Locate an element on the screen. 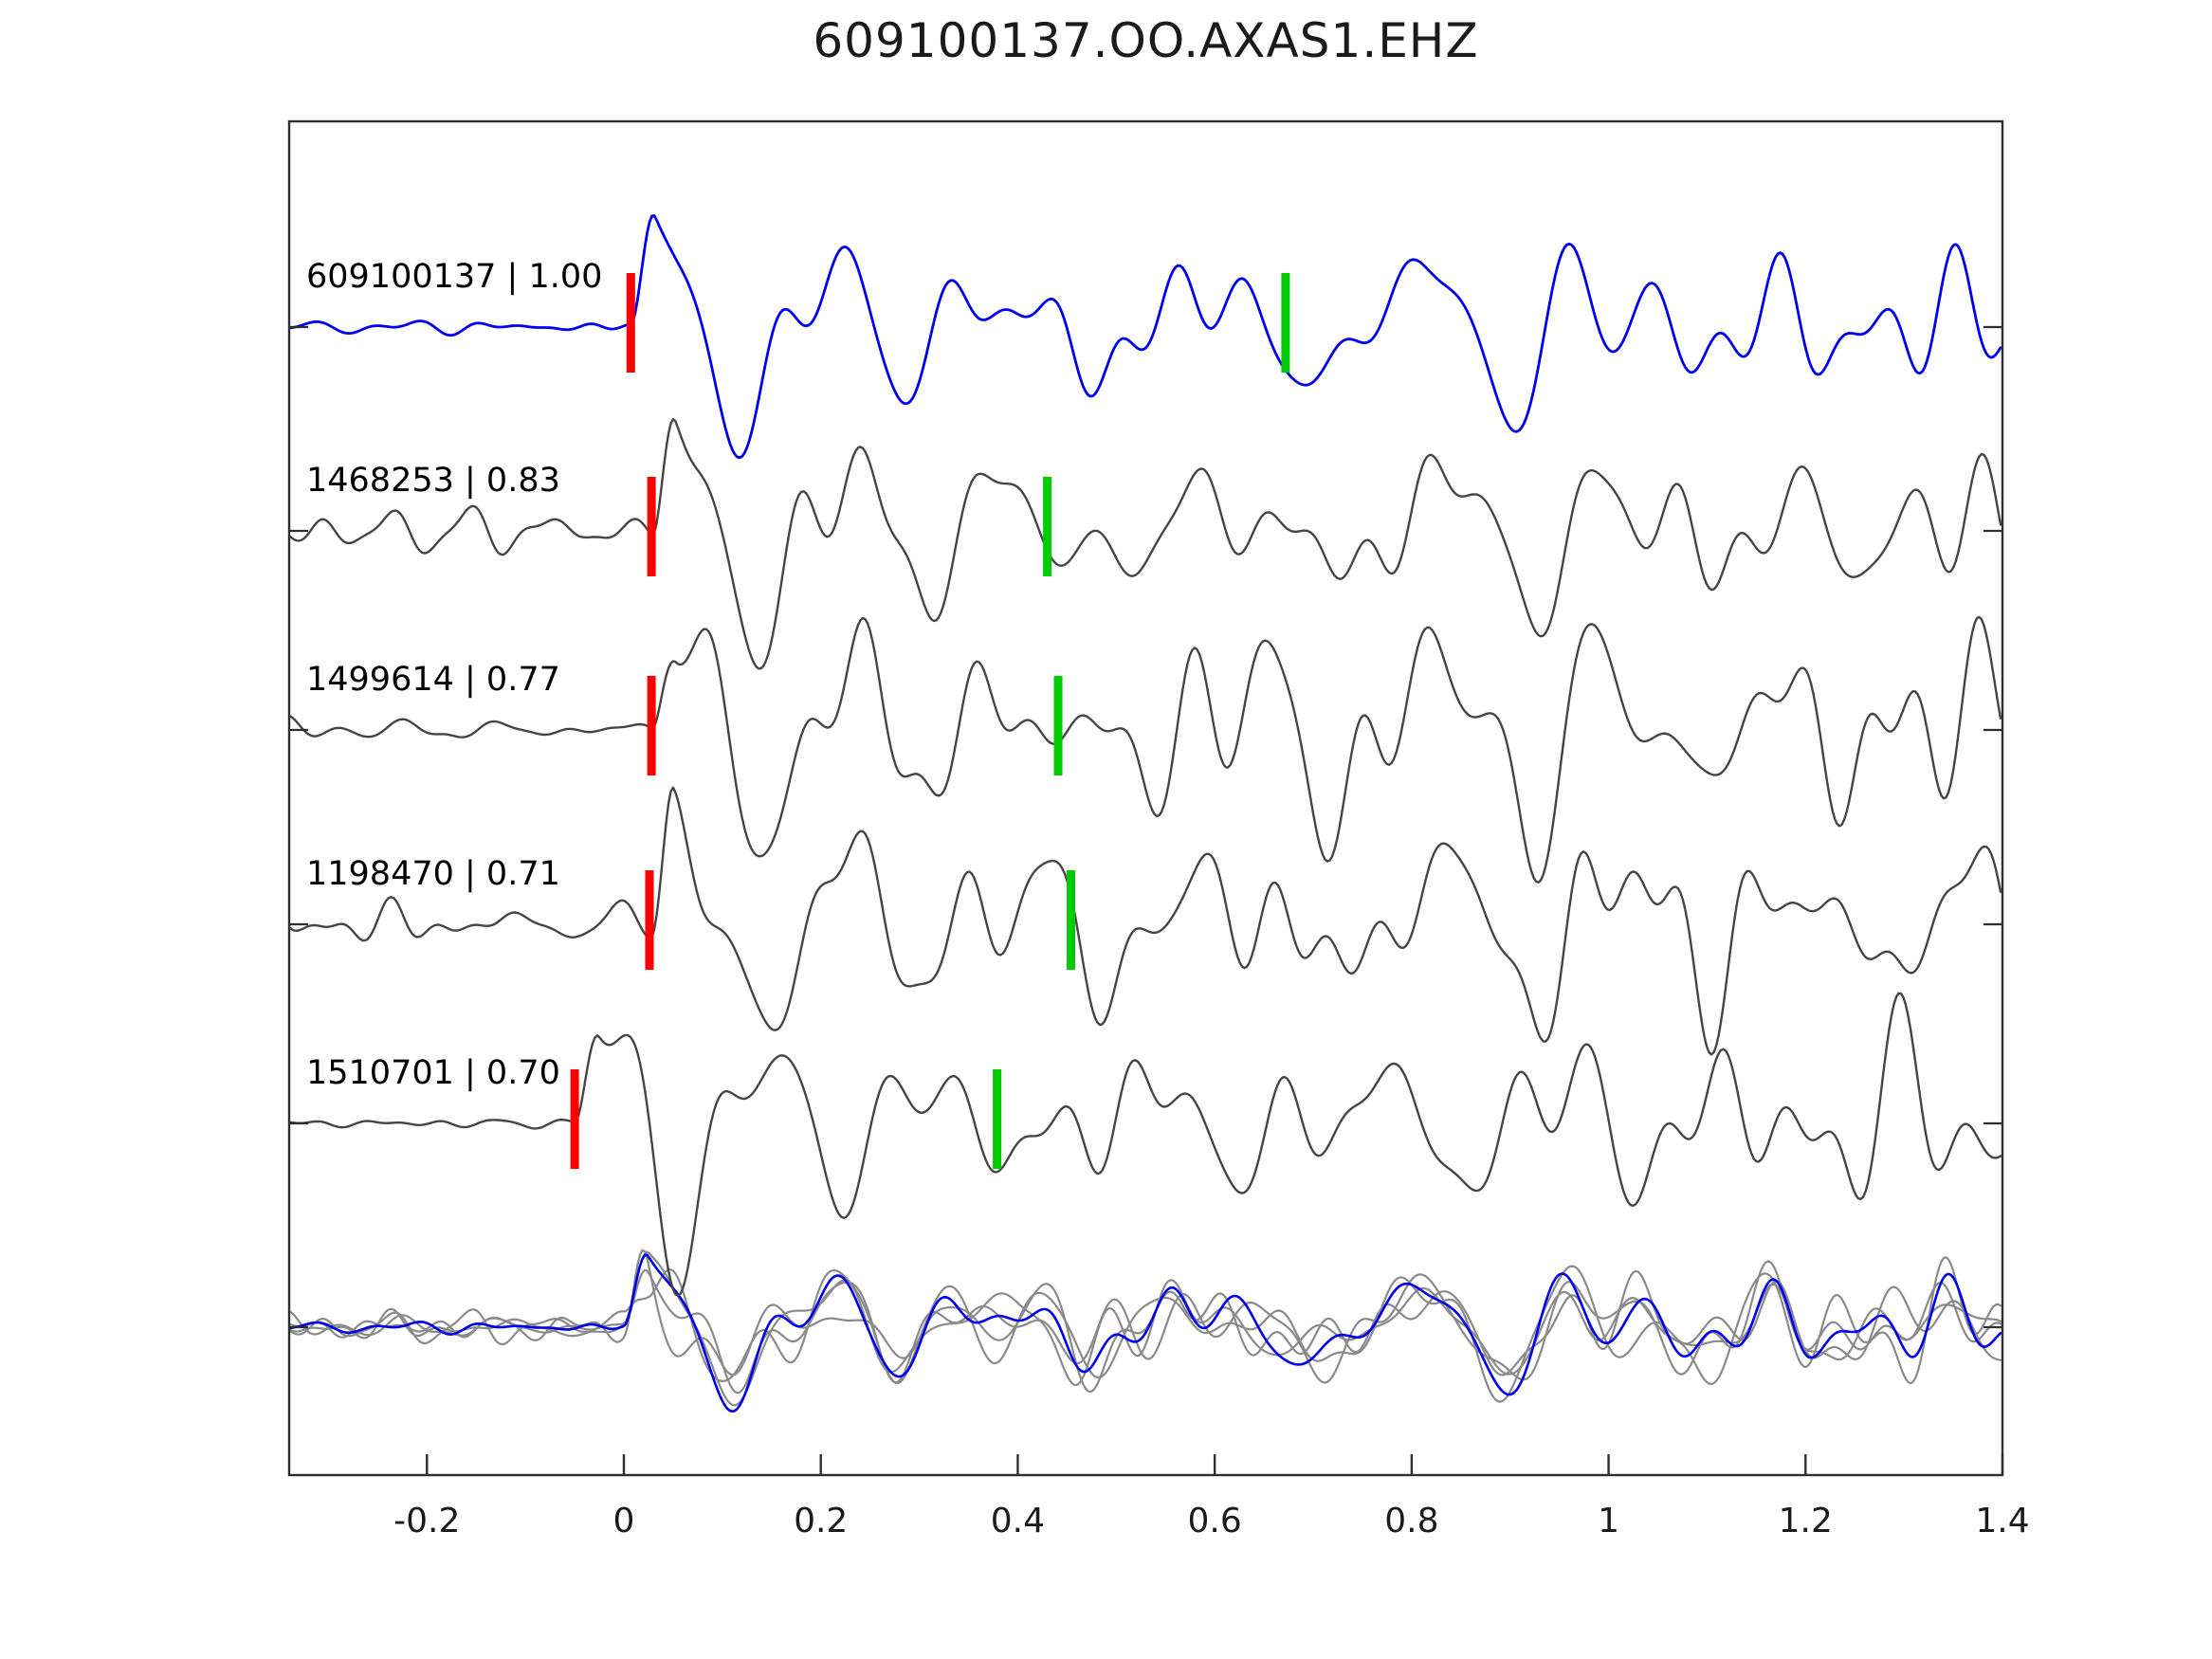 This screenshot has width=2212, height=1659. trace-label-609100137: 609100137 | 1.00 is located at coordinates (454, 277).